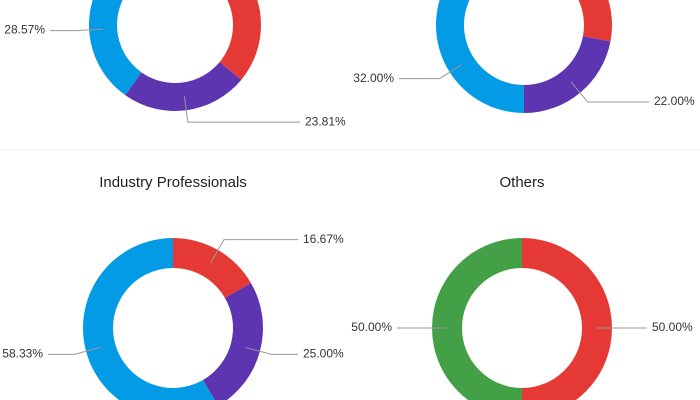 Image resolution: width=700 pixels, height=400 pixels. I want to click on data-label: 28.57%, so click(24, 30).